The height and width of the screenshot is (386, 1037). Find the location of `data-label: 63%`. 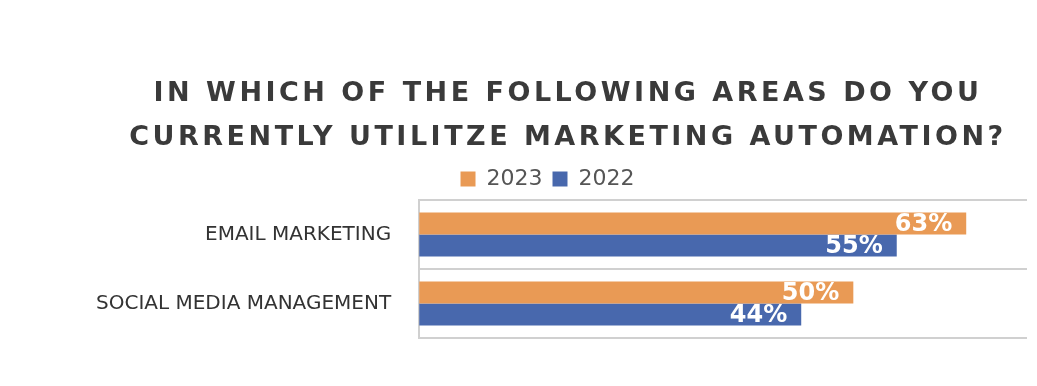

data-label: 63% is located at coordinates (923, 222).